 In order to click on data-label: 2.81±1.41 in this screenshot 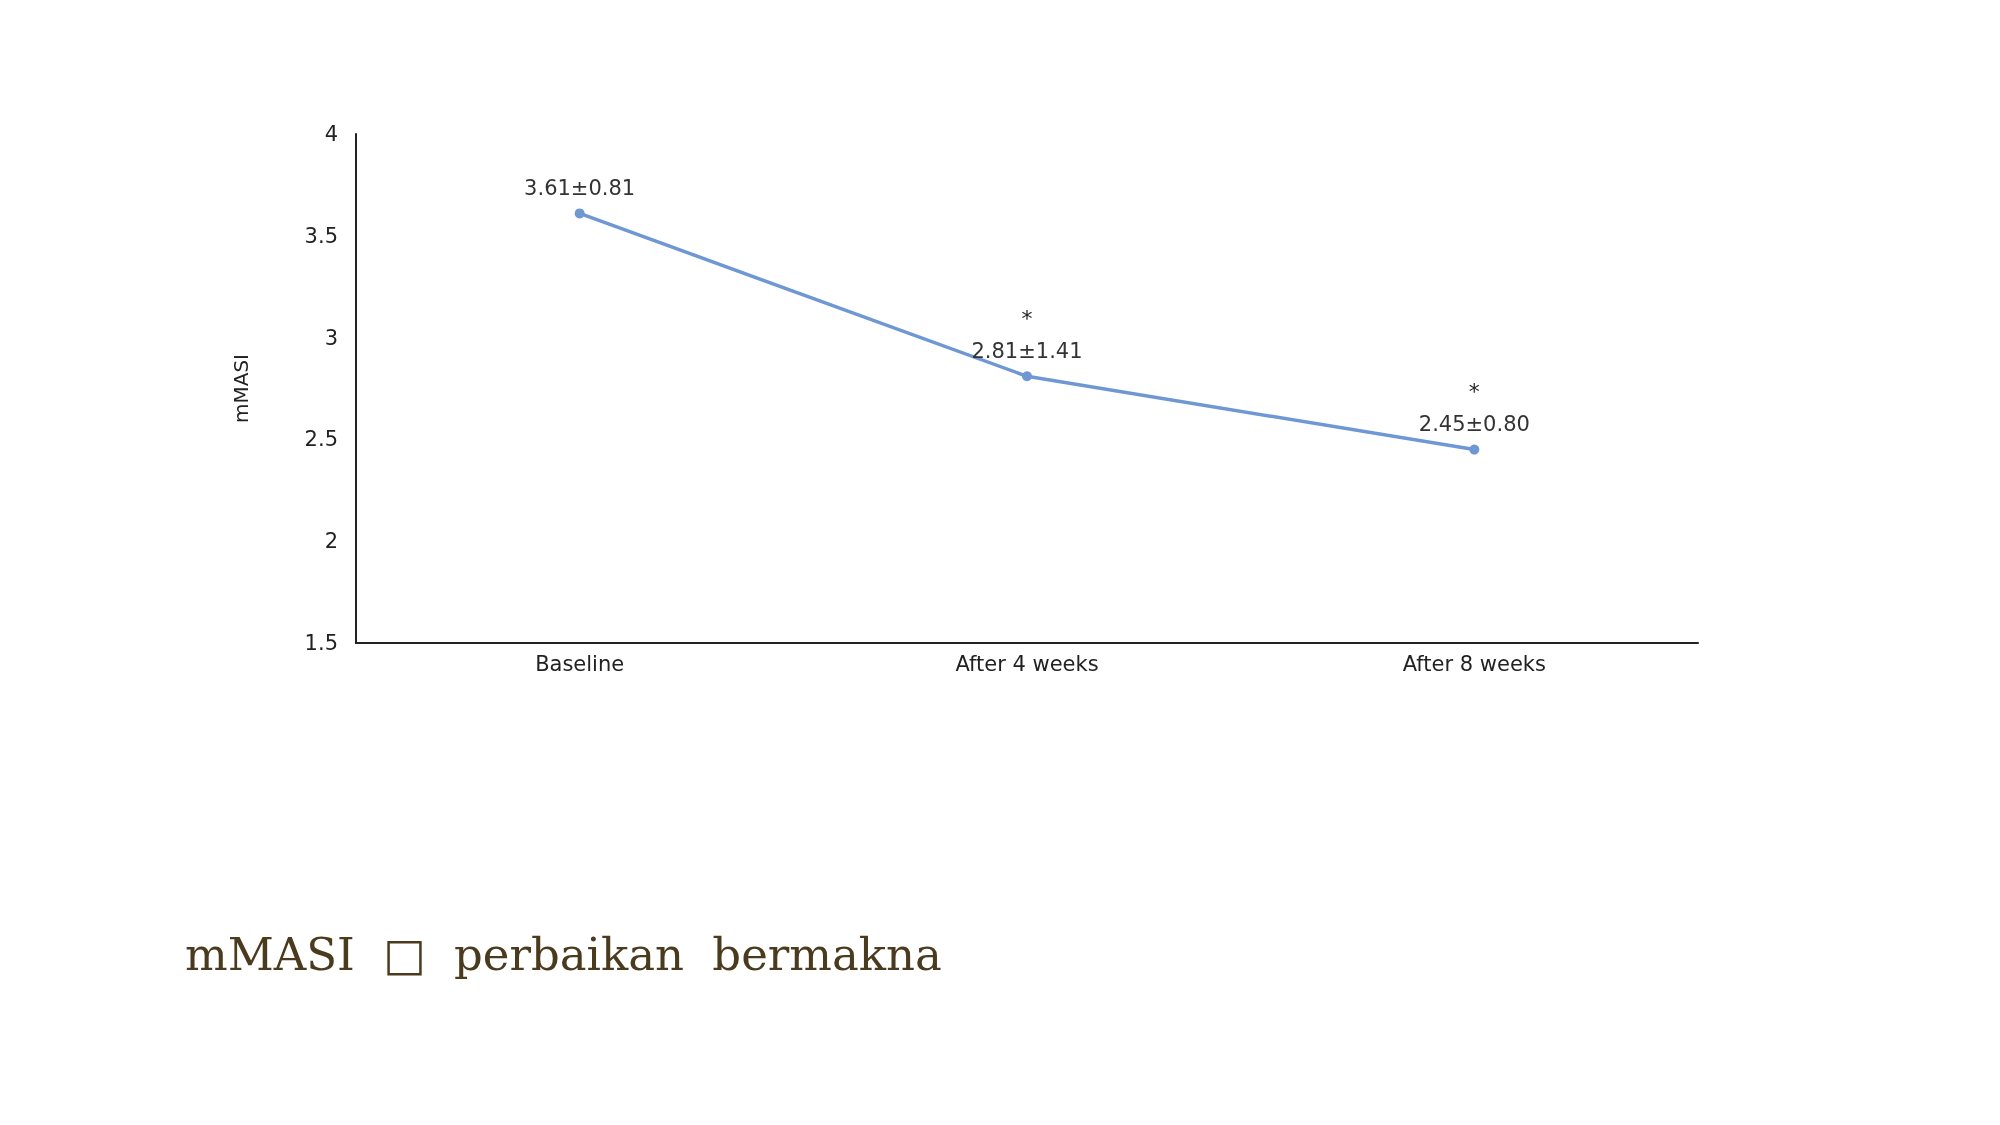, I will do `click(1027, 350)`.